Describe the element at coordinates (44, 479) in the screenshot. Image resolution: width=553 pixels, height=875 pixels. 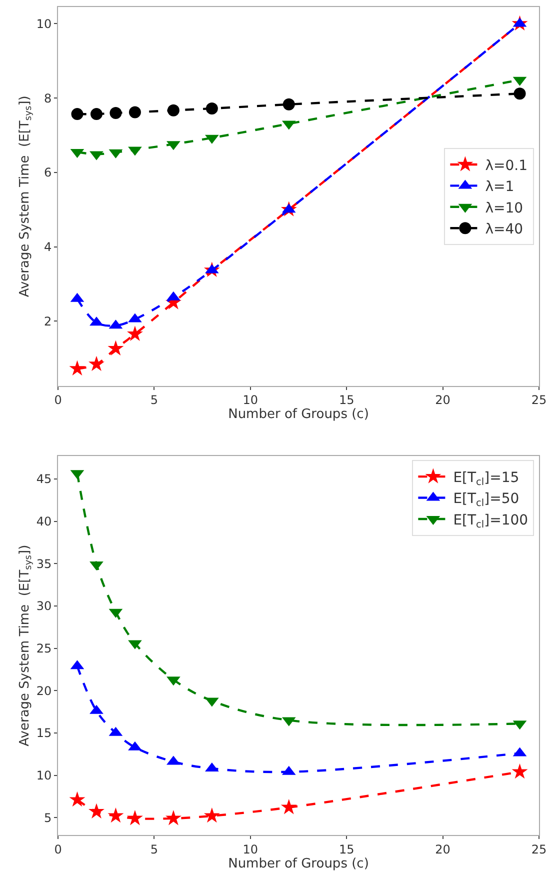
I see `y-tick-label: 45` at that location.